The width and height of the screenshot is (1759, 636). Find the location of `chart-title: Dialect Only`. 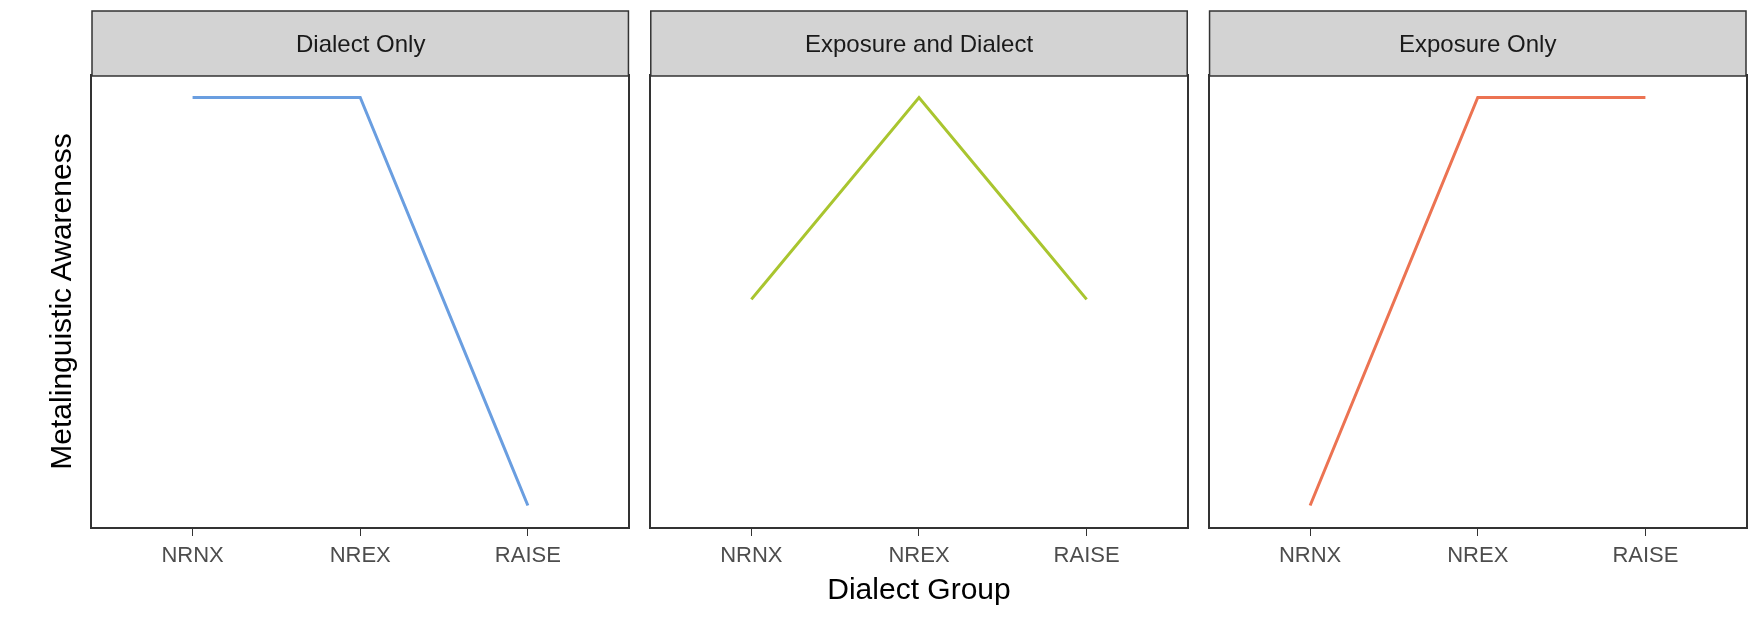

chart-title: Dialect Only is located at coordinates (361, 43).